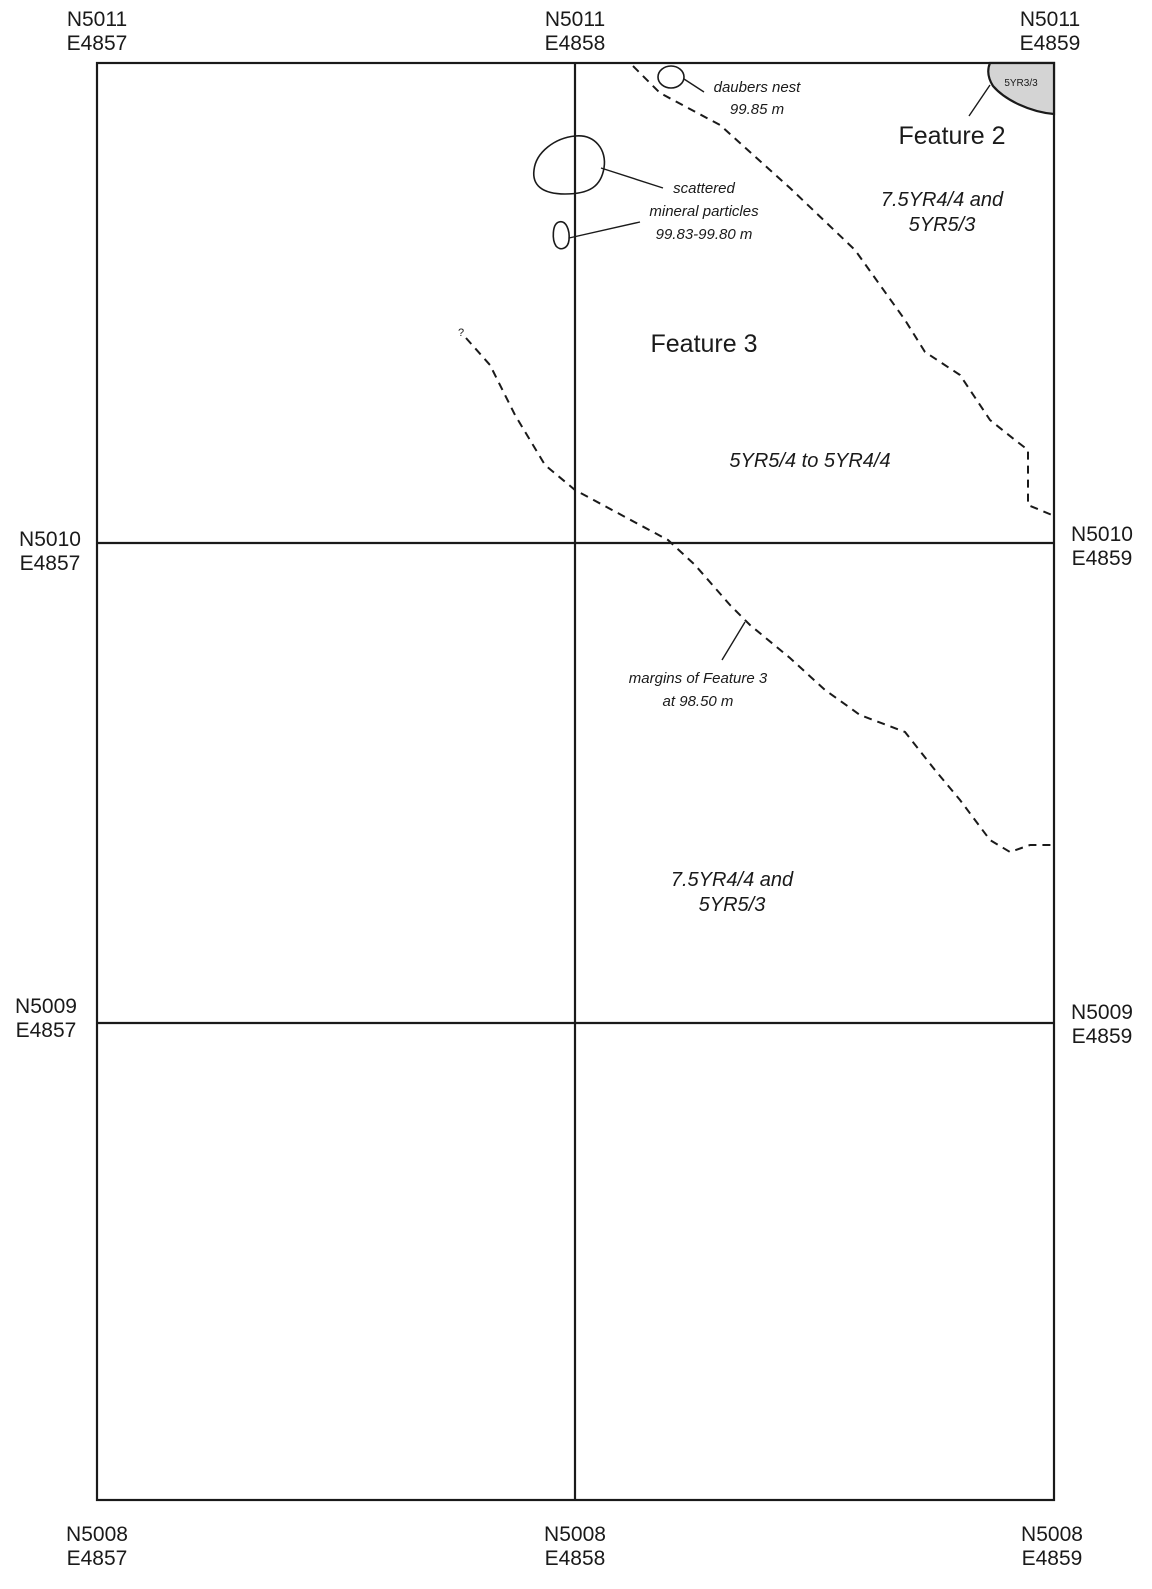 Image resolution: width=1152 pixels, height=1589 pixels. I want to click on feature-2-leader, so click(979, 100).